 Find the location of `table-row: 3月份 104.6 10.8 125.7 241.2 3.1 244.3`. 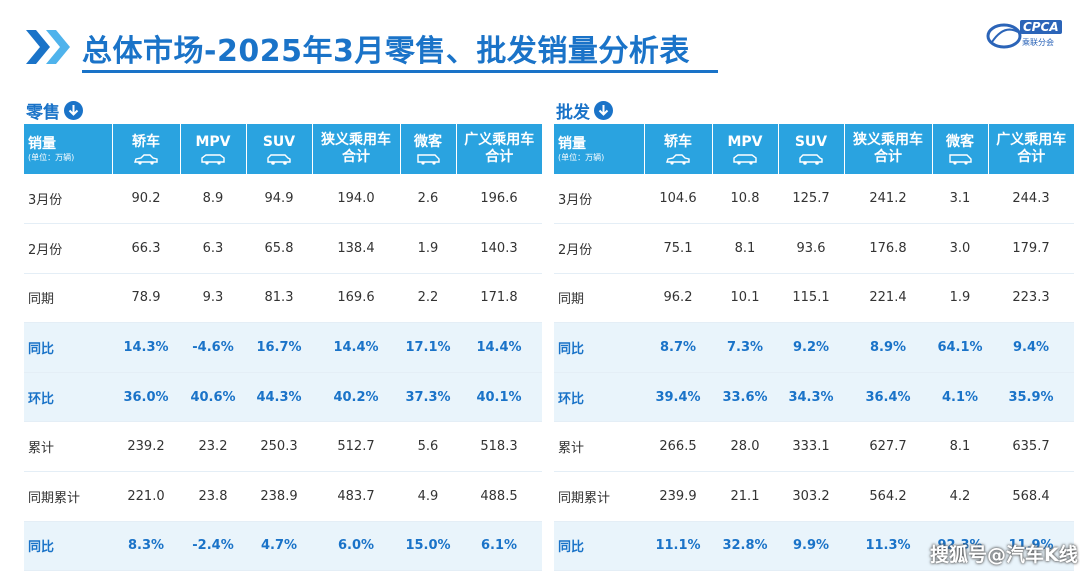

table-row: 3月份 104.6 10.8 125.7 241.2 3.1 244.3 is located at coordinates (814, 199).